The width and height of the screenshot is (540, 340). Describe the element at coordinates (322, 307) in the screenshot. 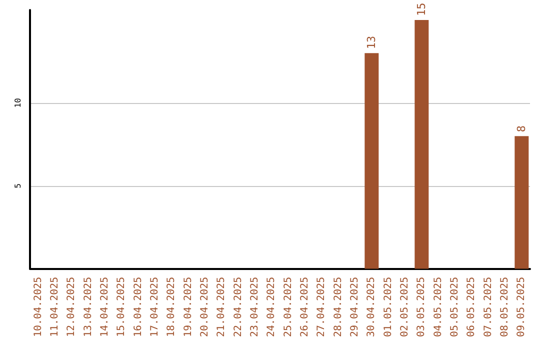

I see `x-tick-label: 27.04.2025` at that location.